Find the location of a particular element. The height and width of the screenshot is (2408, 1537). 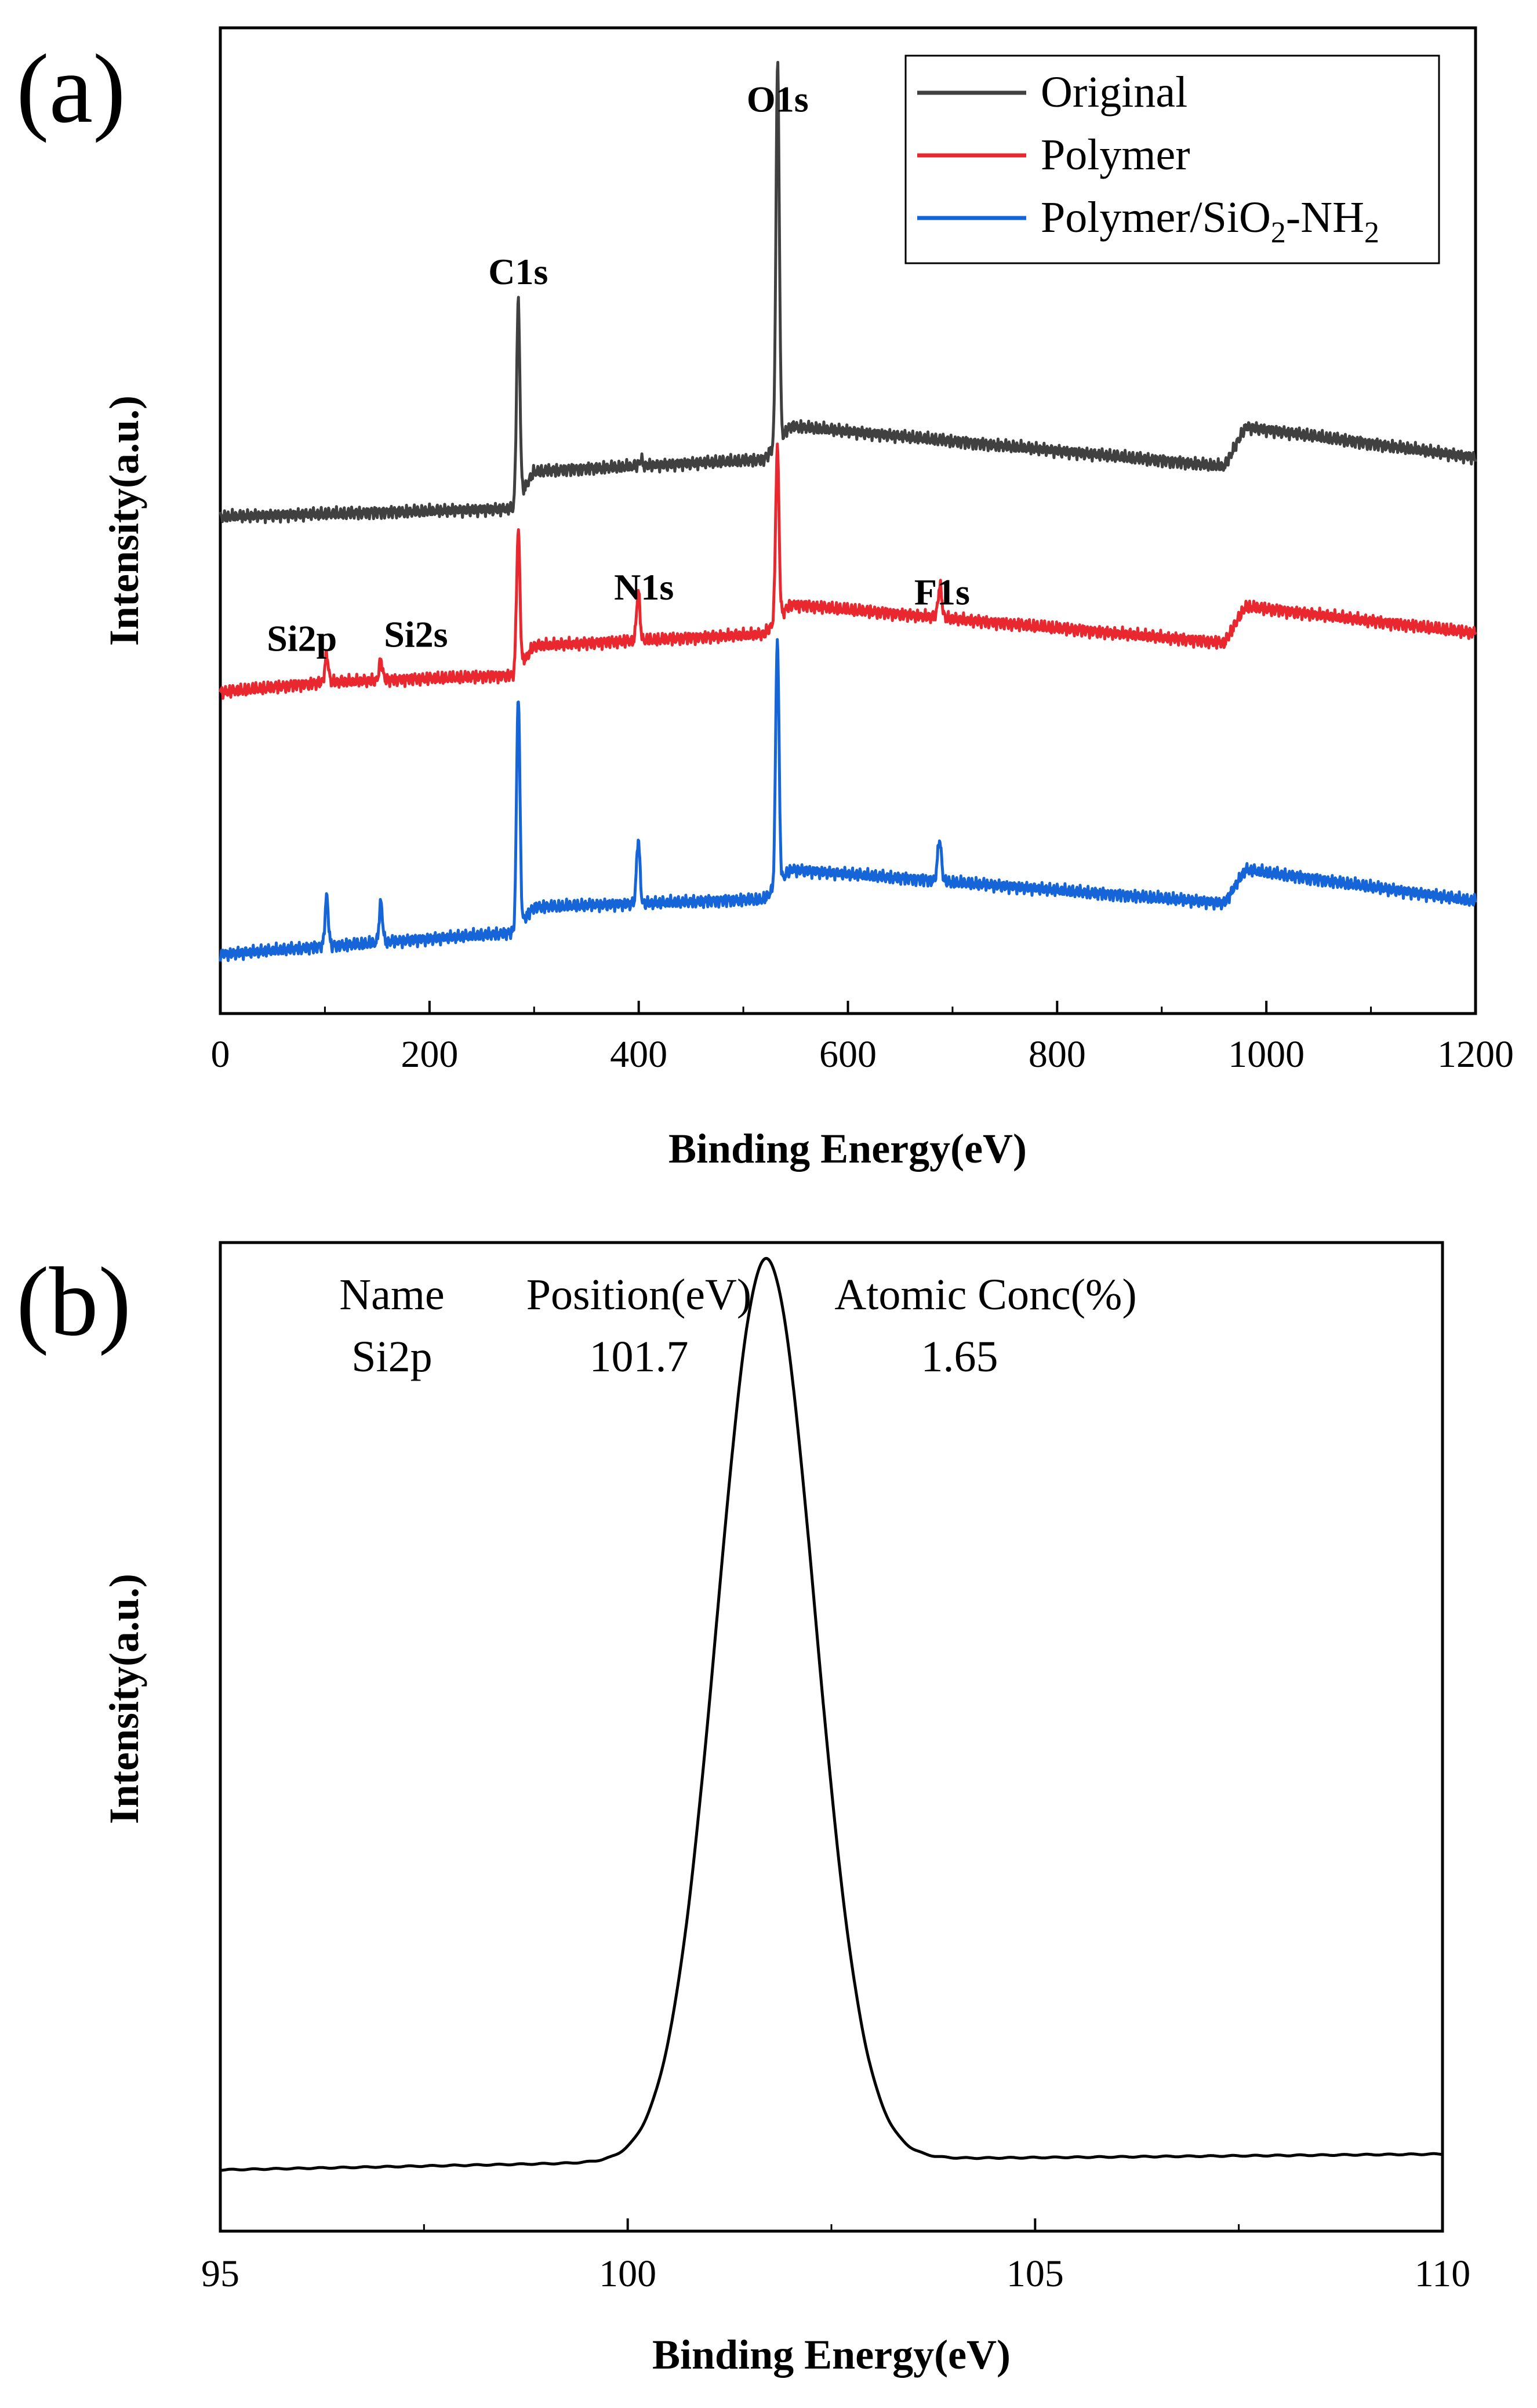

panel-b-y-axis-title: Intensity(a.u.) is located at coordinates (124, 1699).